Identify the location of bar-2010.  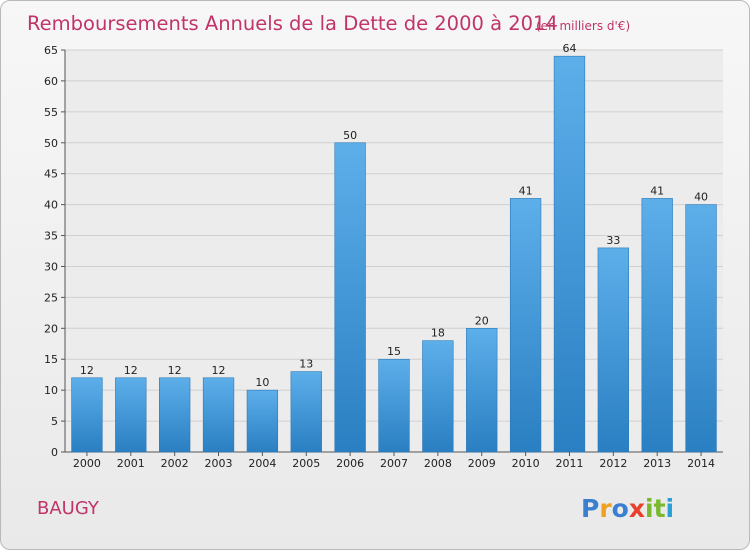
(525, 325).